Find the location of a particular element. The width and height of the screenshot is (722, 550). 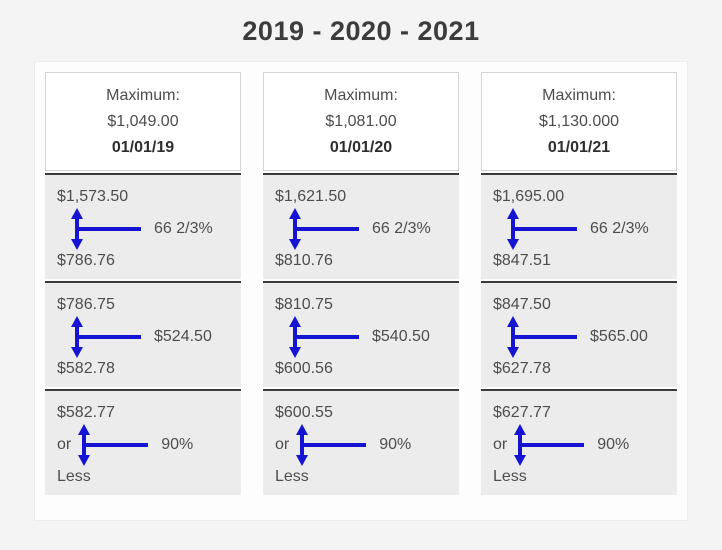

maximum-header-box: Maximum: $1,081.00 01/01/20 is located at coordinates (361, 121).